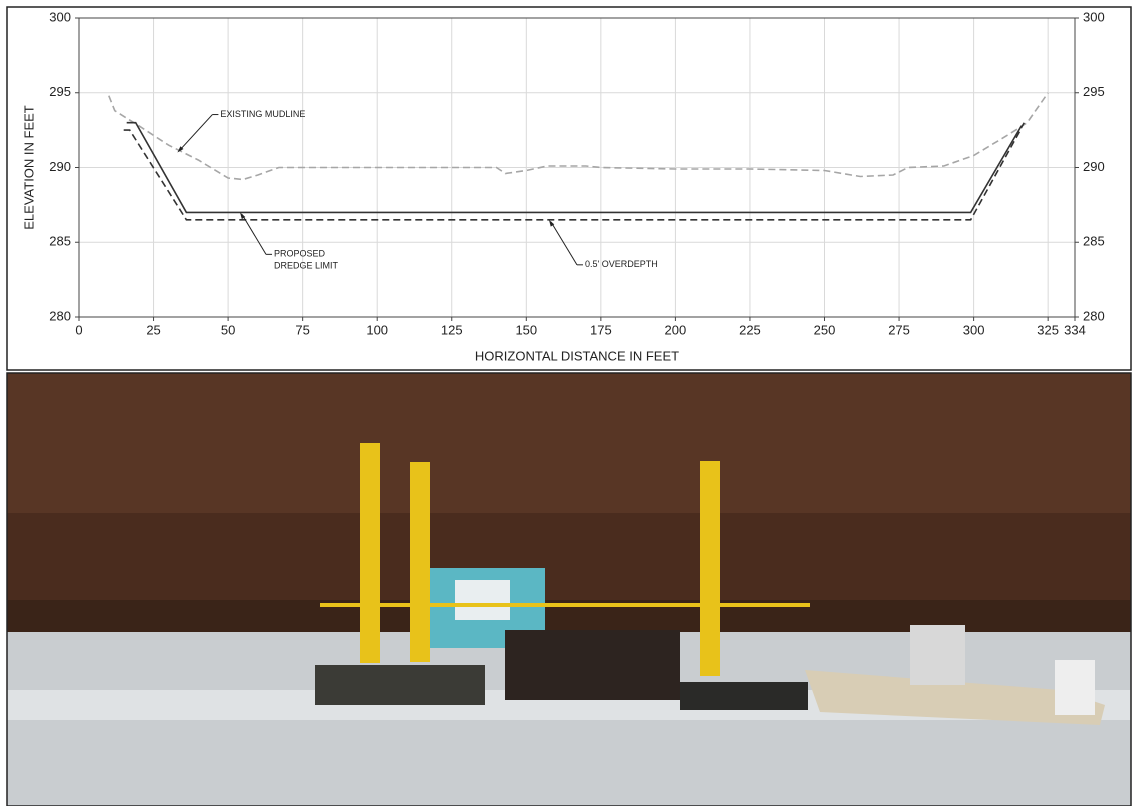 The width and height of the screenshot is (1134, 806). What do you see at coordinates (601, 329) in the screenshot?
I see `x-tick-label: 175` at bounding box center [601, 329].